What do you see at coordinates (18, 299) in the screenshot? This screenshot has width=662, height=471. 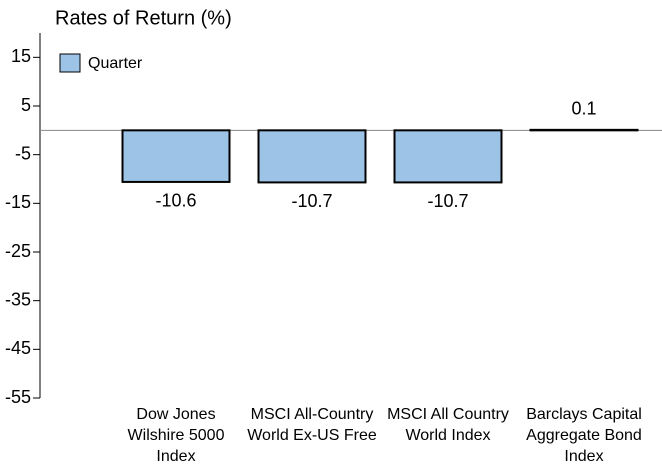 I see `y-tick-label: -35` at bounding box center [18, 299].